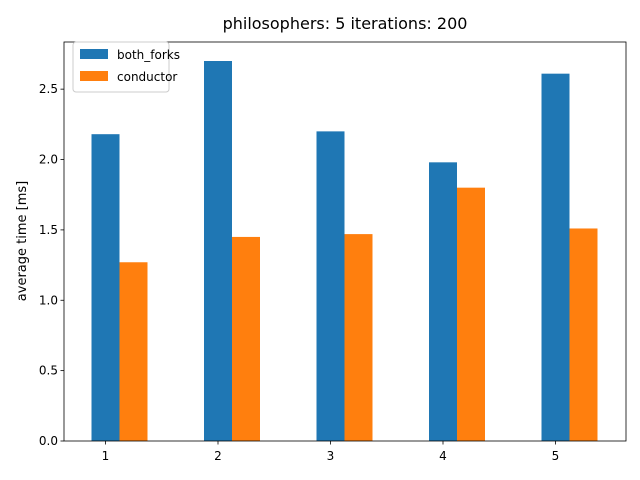 This screenshot has height=480, width=640. What do you see at coordinates (106, 456) in the screenshot?
I see `x-tick-label-1: 1` at bounding box center [106, 456].